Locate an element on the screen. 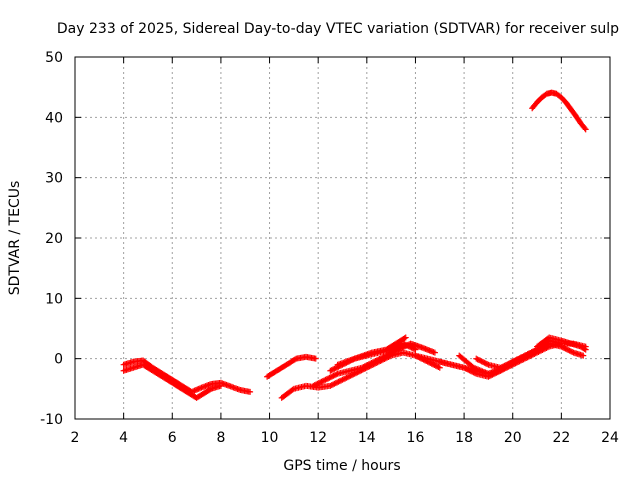  x-tick-label: 8 is located at coordinates (220, 438).